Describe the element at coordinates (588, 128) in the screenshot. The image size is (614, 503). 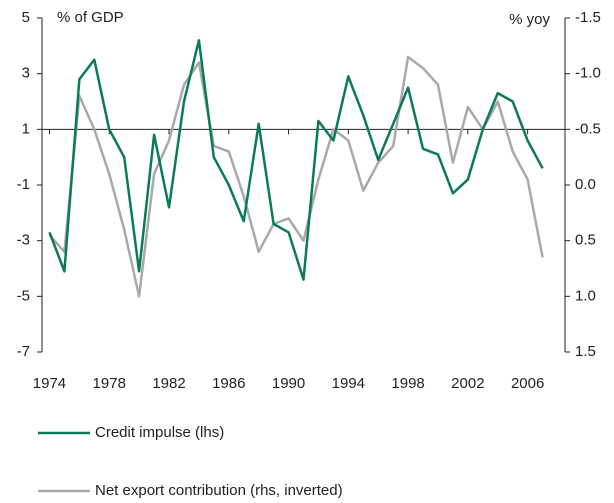
I see `y2-tick-label: -0.5` at that location.